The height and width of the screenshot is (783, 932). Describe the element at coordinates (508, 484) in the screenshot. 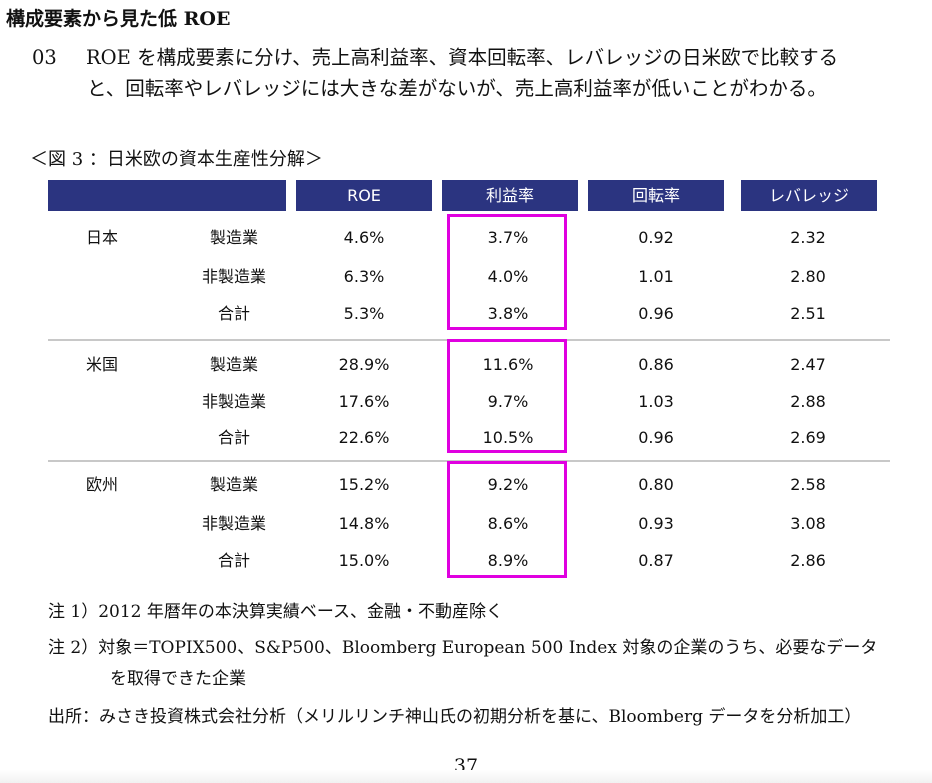

I see `profit-value: 9.2%` at that location.